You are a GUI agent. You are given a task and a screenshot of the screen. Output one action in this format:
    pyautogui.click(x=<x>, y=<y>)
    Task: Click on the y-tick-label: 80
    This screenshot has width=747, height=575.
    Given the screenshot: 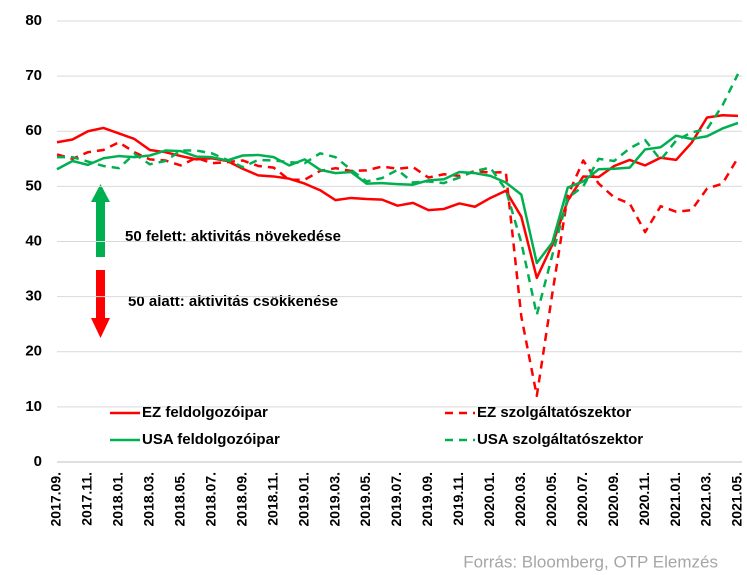 What is the action you would take?
    pyautogui.click(x=33, y=20)
    